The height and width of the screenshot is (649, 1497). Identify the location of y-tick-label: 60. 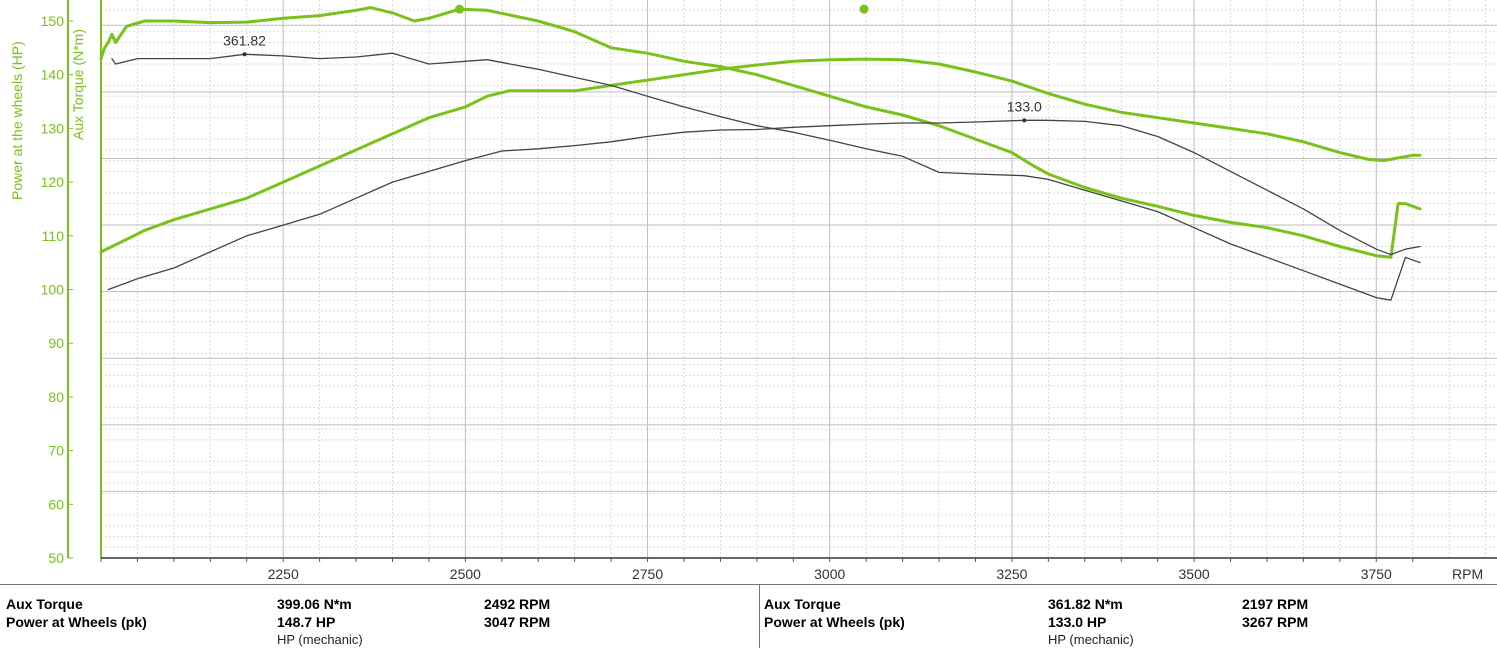
(56, 504).